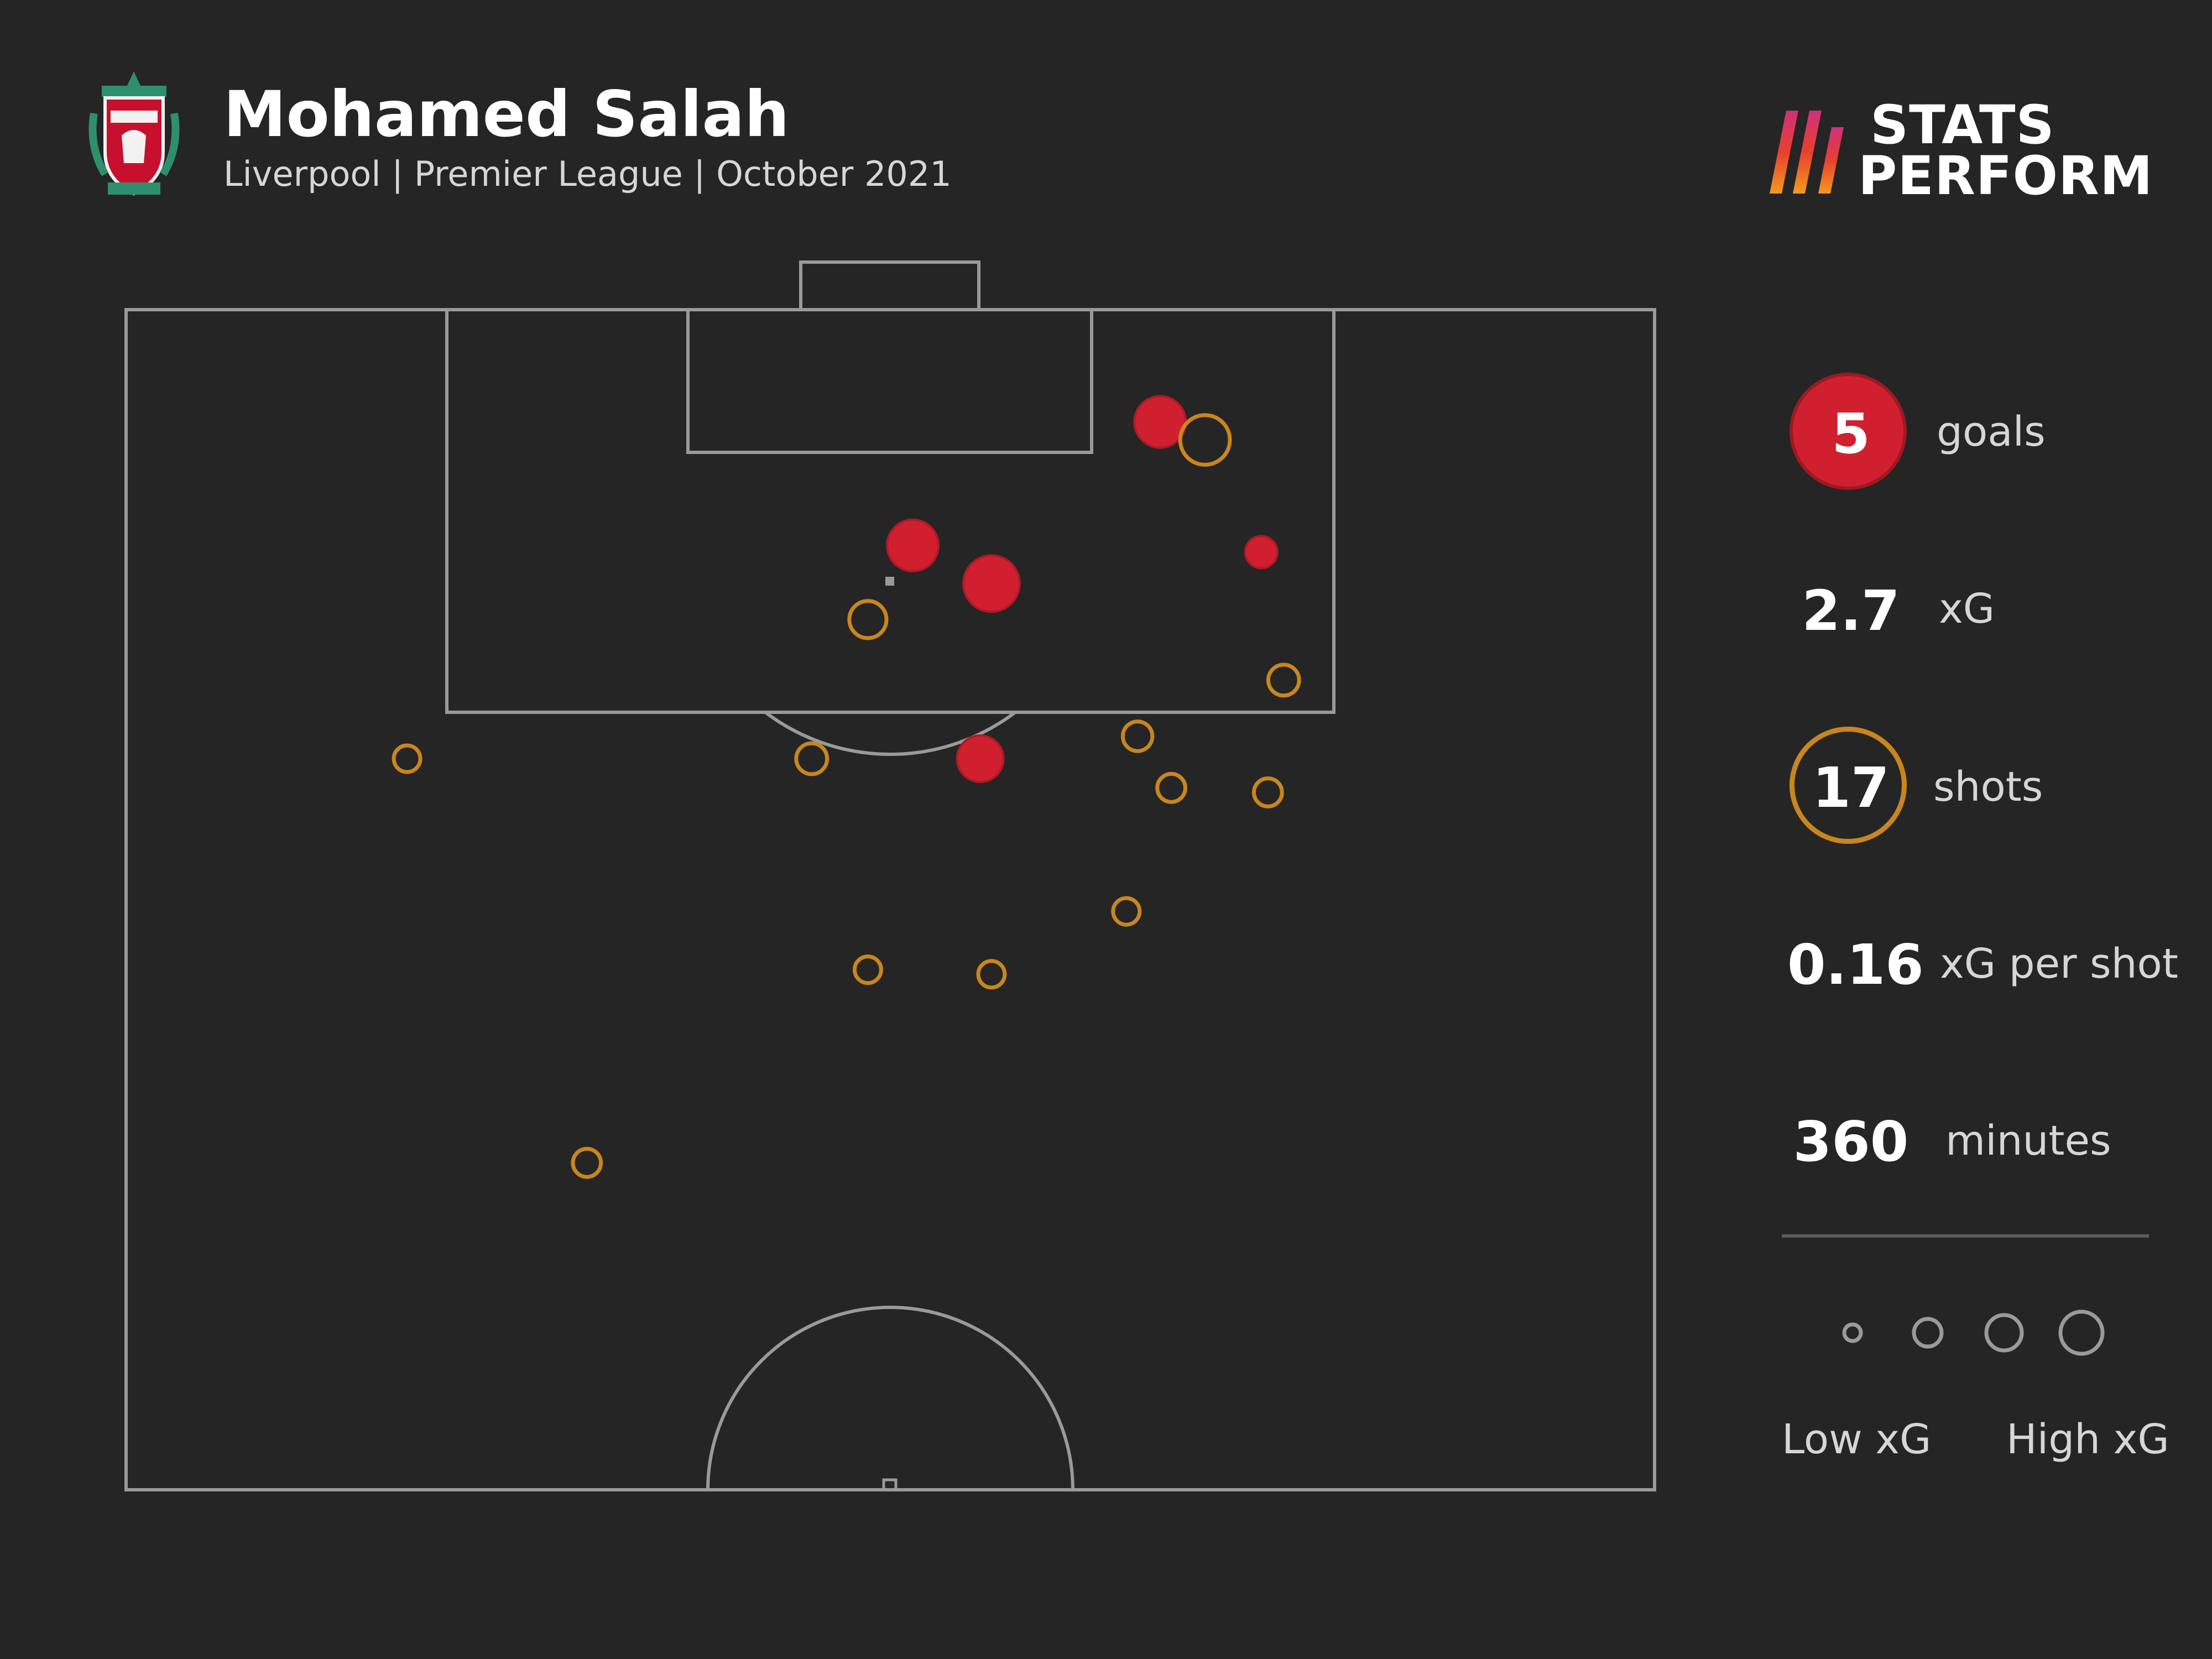  What do you see at coordinates (1992, 432) in the screenshot?
I see `goals-label: goals` at bounding box center [1992, 432].